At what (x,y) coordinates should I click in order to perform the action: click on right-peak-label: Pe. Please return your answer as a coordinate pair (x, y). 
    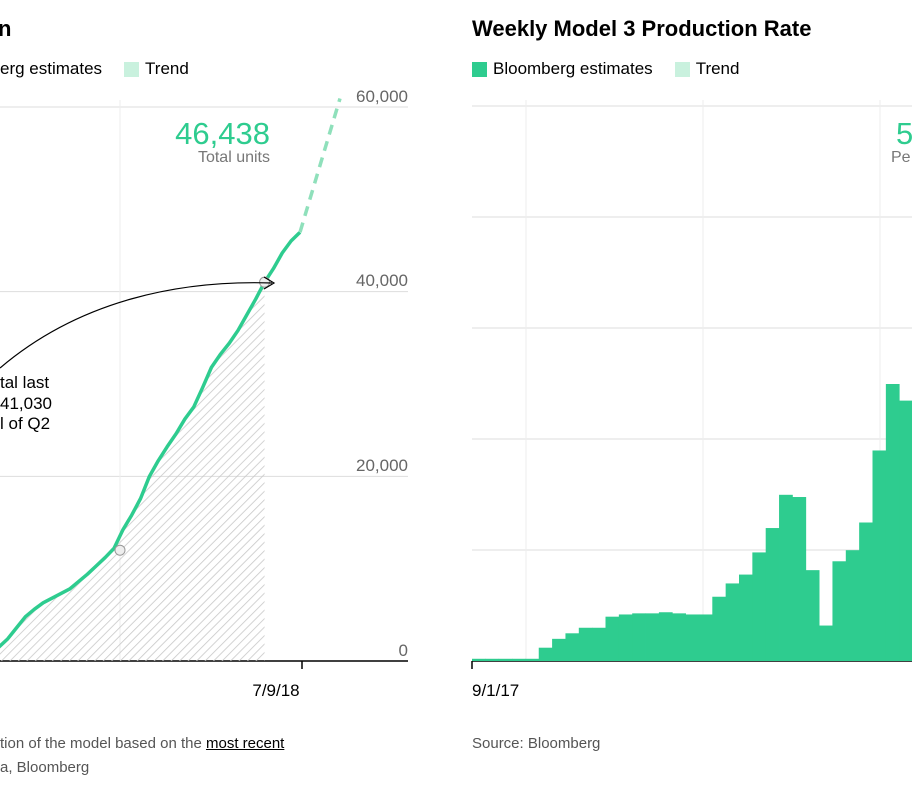
    Looking at the image, I should click on (901, 157).